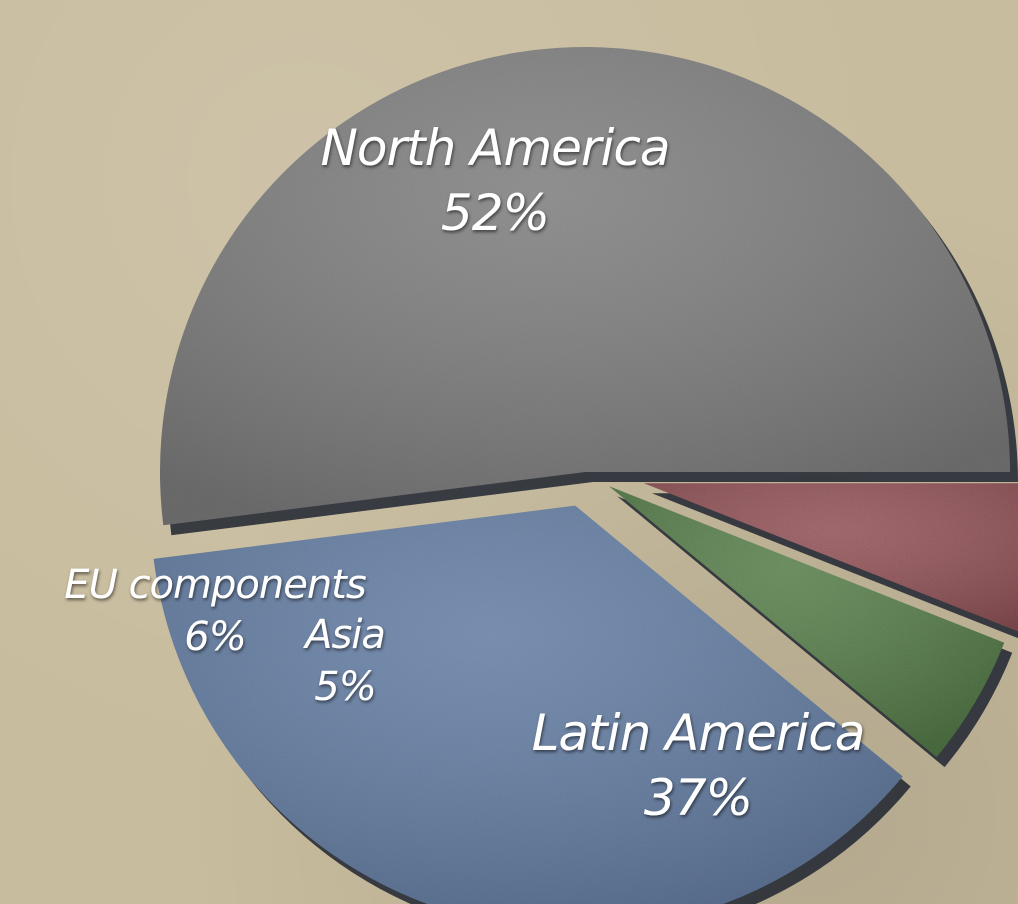  I want to click on slice-label-eu-components: EU components 6%, so click(215, 611).